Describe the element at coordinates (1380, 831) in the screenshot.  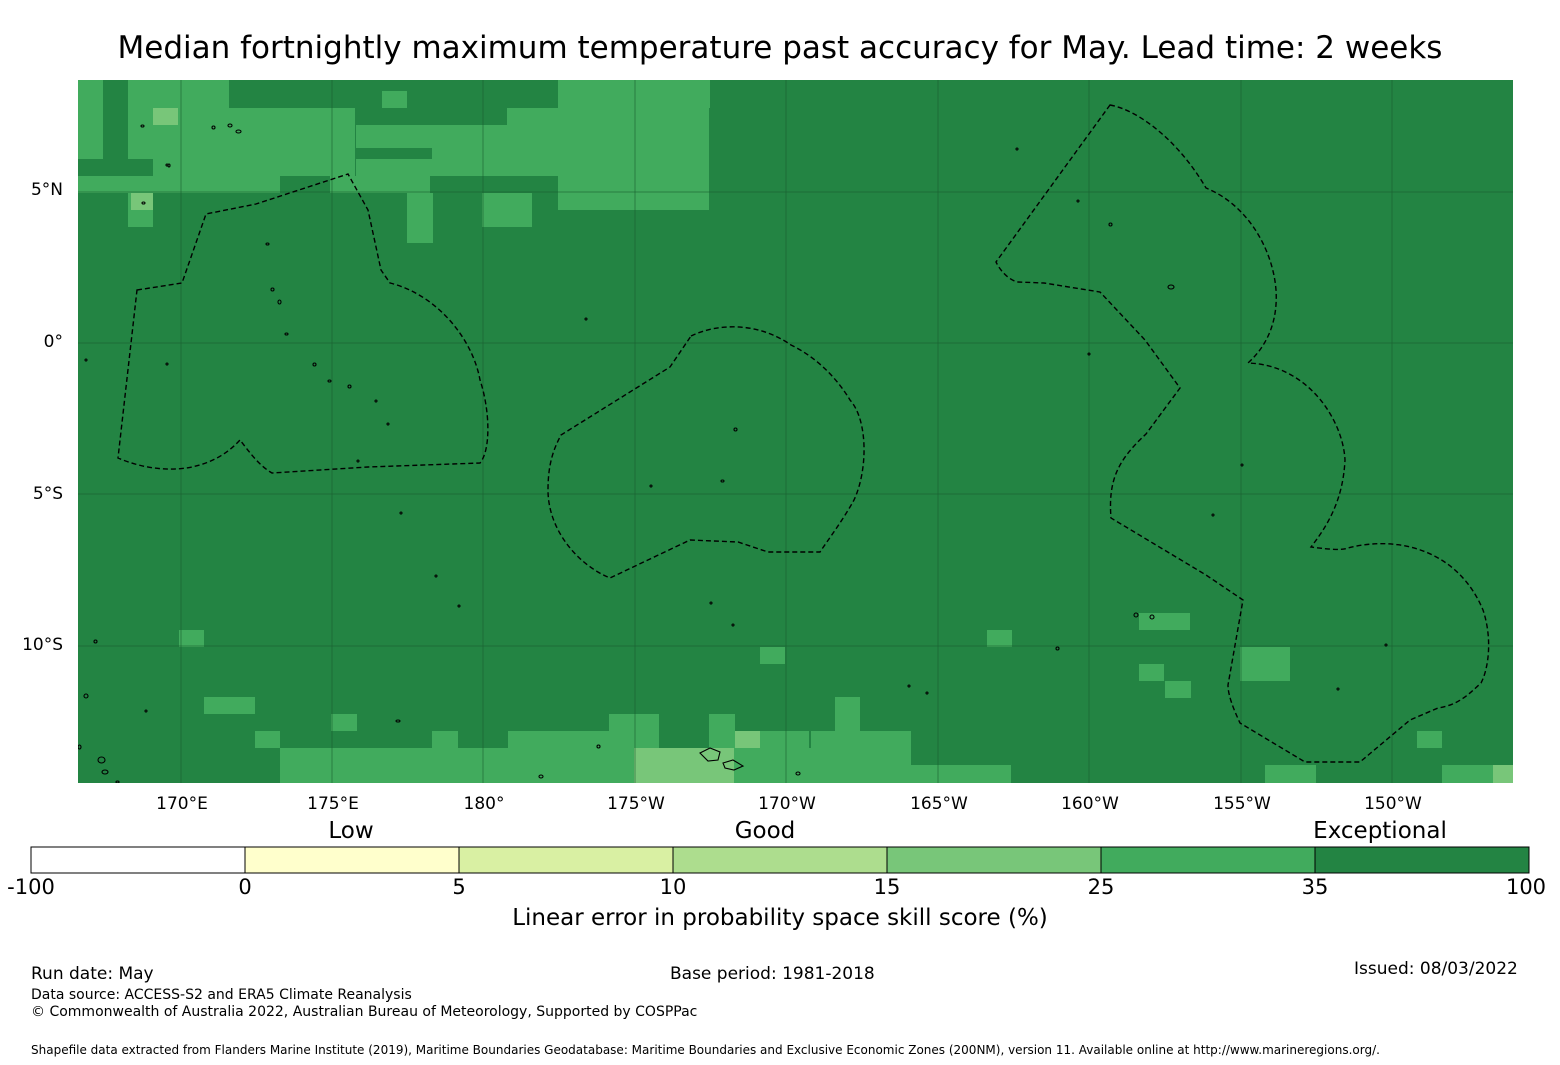
I see `legend-category-exceptional: Exceptional` at that location.